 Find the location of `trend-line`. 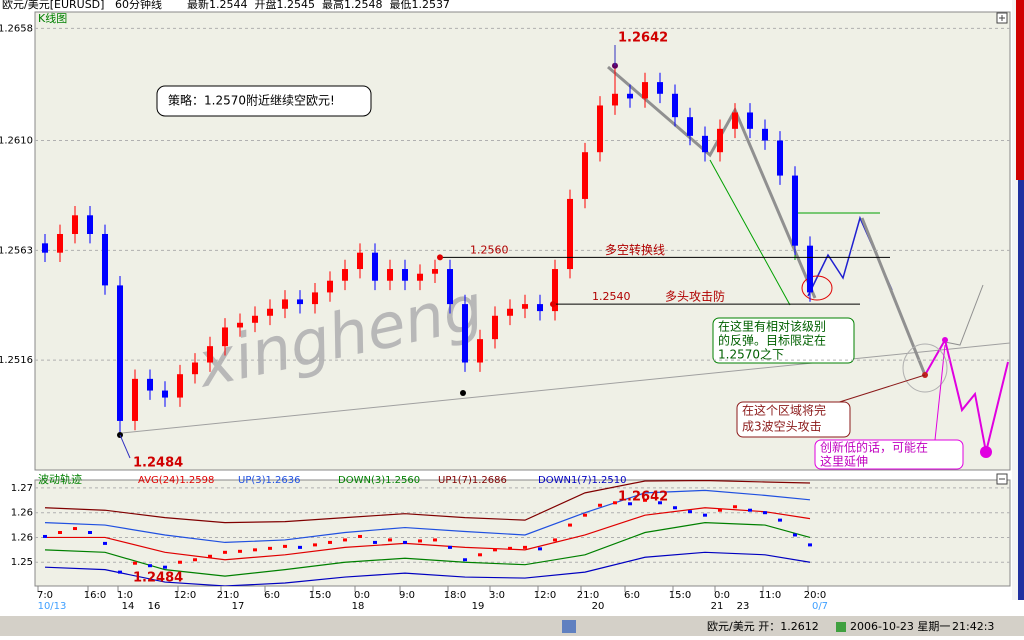

trend-line is located at coordinates (565, 388).